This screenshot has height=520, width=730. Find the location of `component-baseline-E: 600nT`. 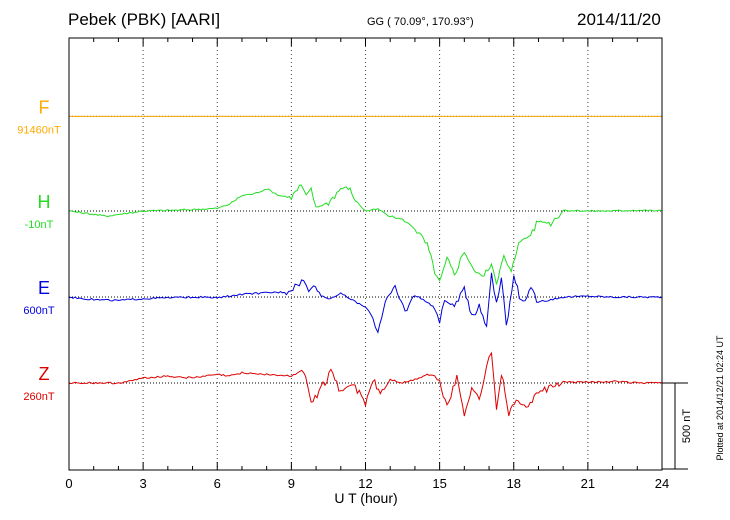

component-baseline-E: 600nT is located at coordinates (38, 311).